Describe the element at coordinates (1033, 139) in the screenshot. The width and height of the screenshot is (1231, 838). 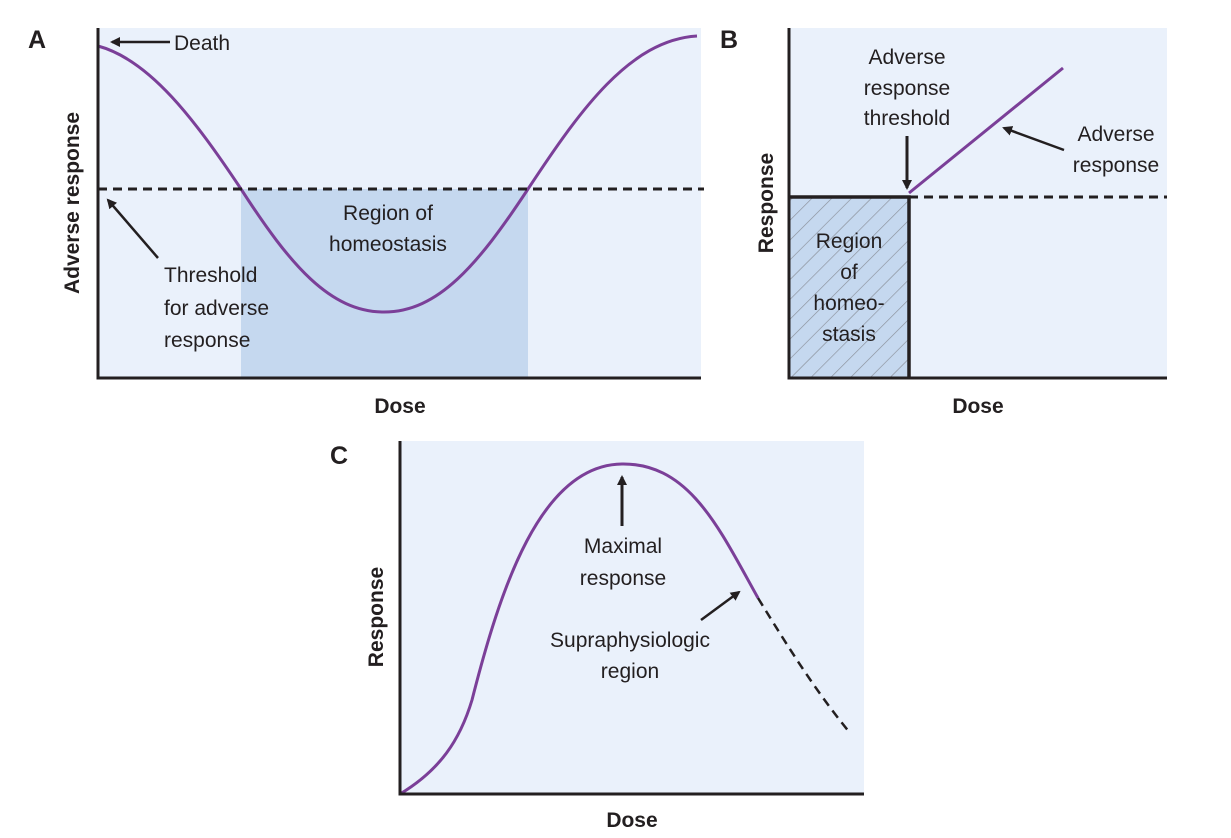
I see `panel-b-adverse-arrow` at that location.